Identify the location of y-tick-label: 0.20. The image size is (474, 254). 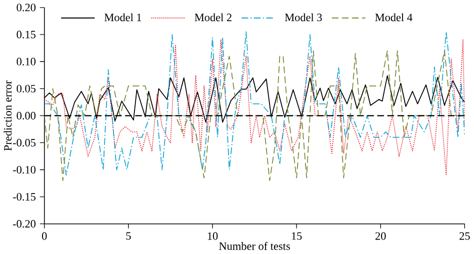
(26, 8).